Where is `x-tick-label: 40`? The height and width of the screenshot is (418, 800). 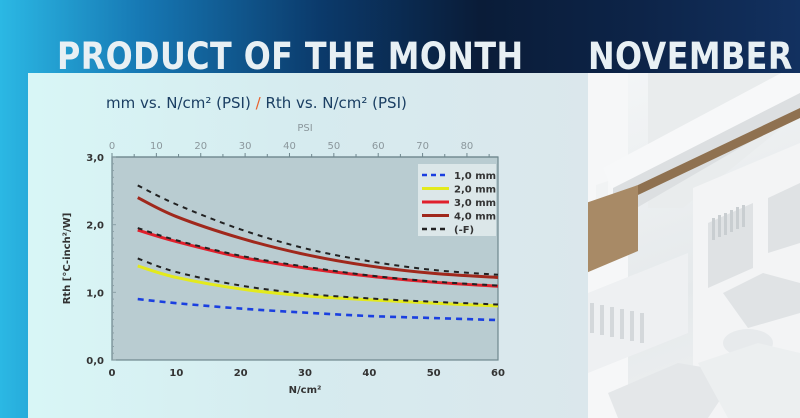
x-tick-label: 40 is located at coordinates (369, 373).